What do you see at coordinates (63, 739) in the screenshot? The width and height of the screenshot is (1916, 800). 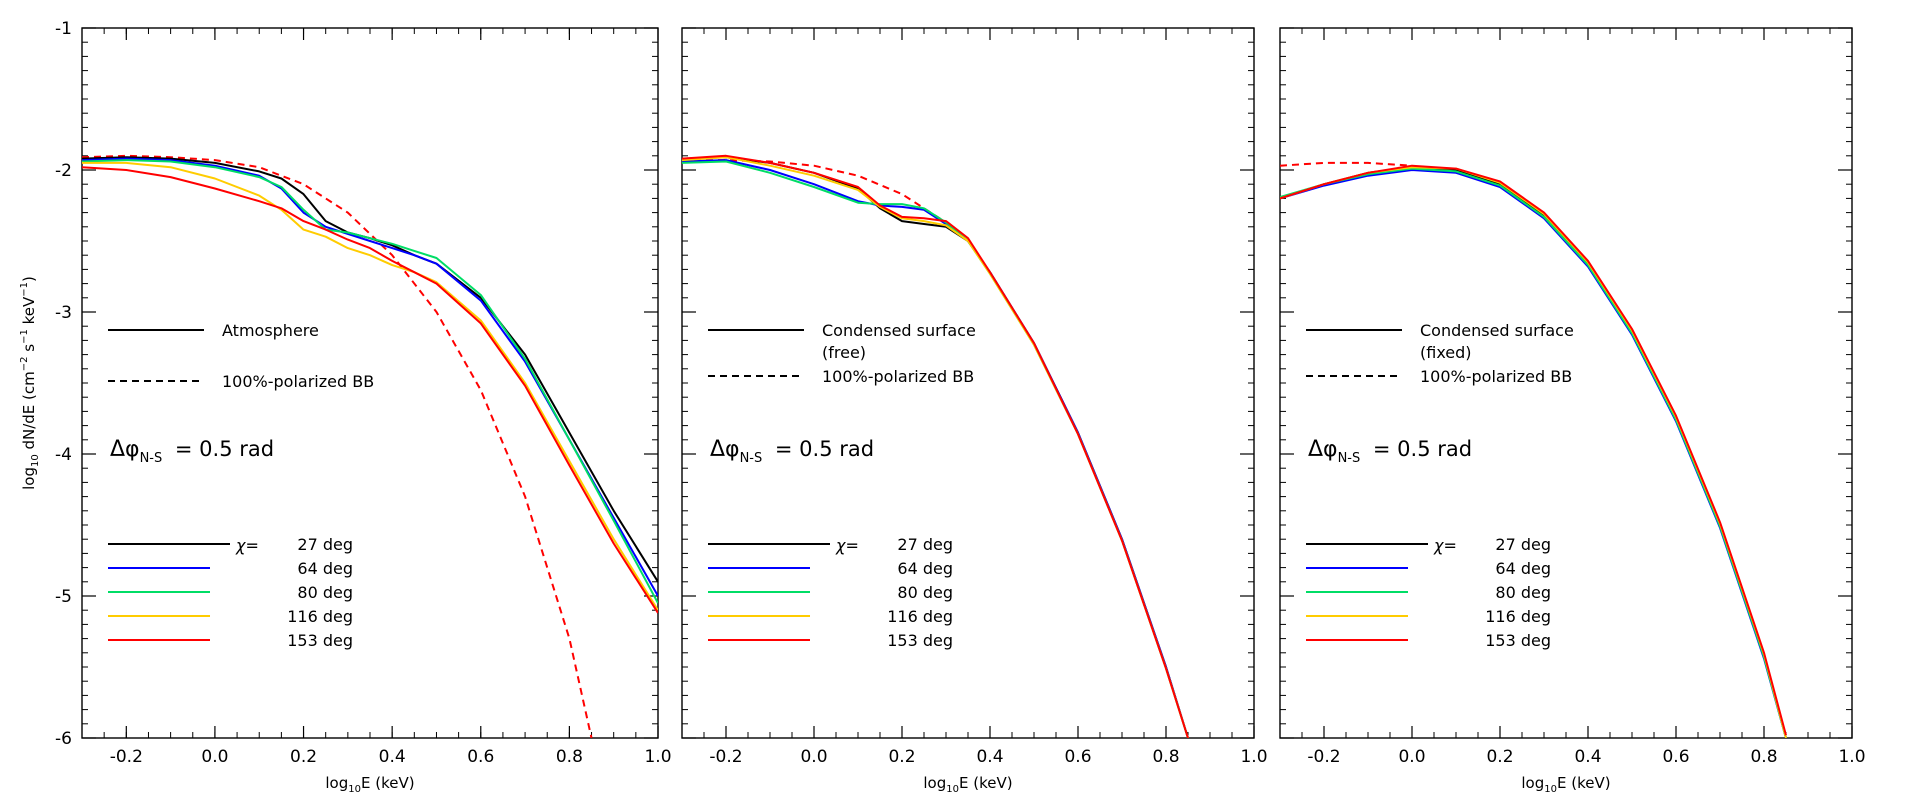 I see `y-tick-label: -6` at bounding box center [63, 739].